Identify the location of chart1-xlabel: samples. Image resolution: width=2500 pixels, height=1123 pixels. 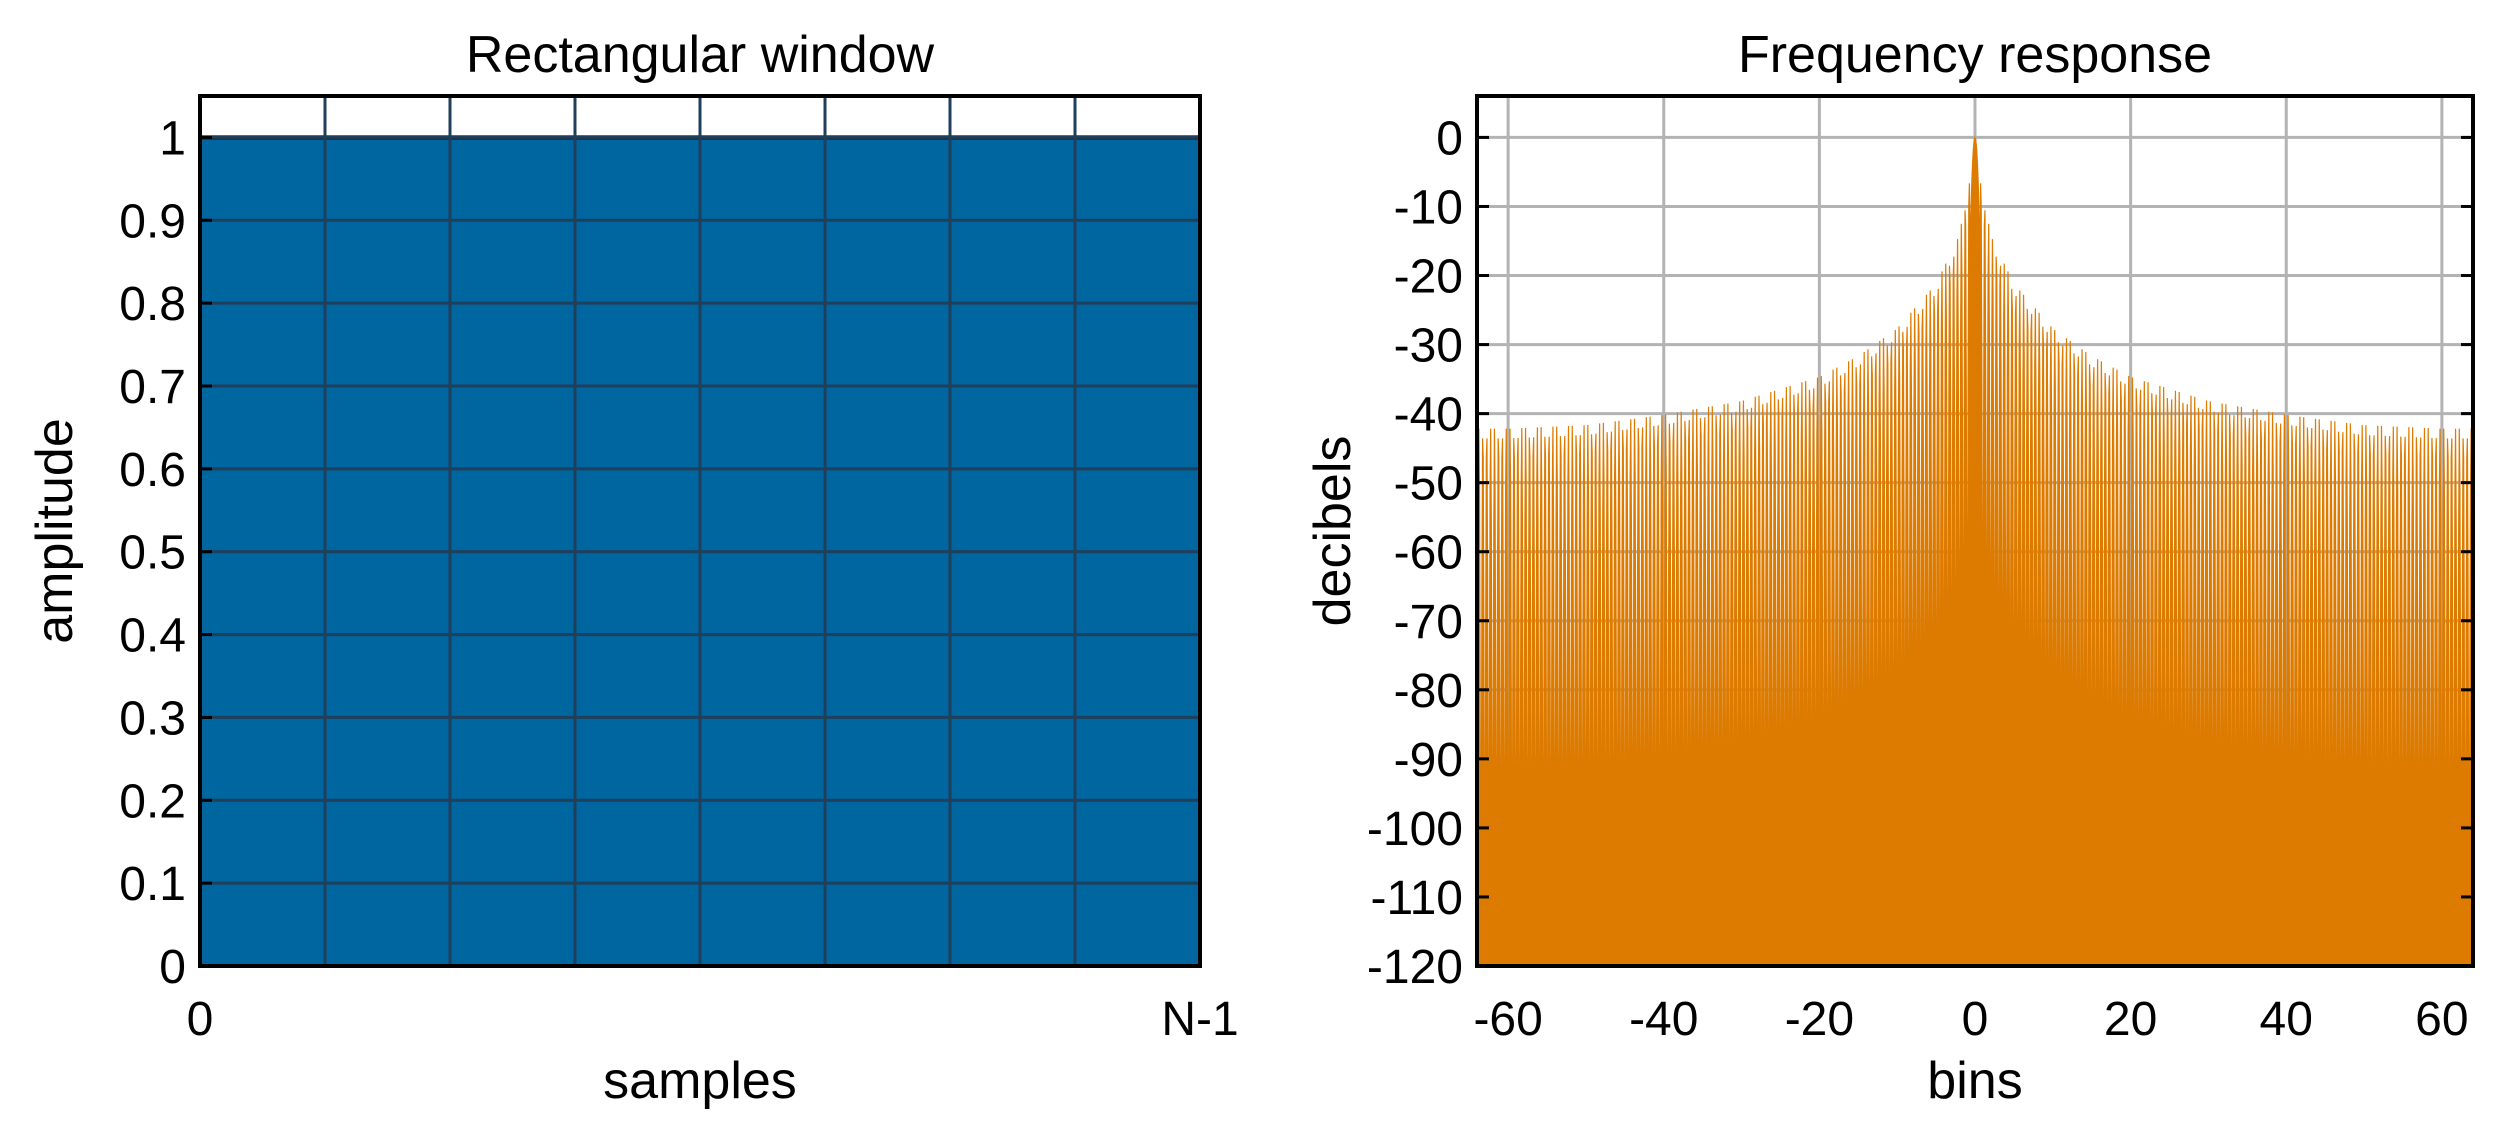
(700, 1081).